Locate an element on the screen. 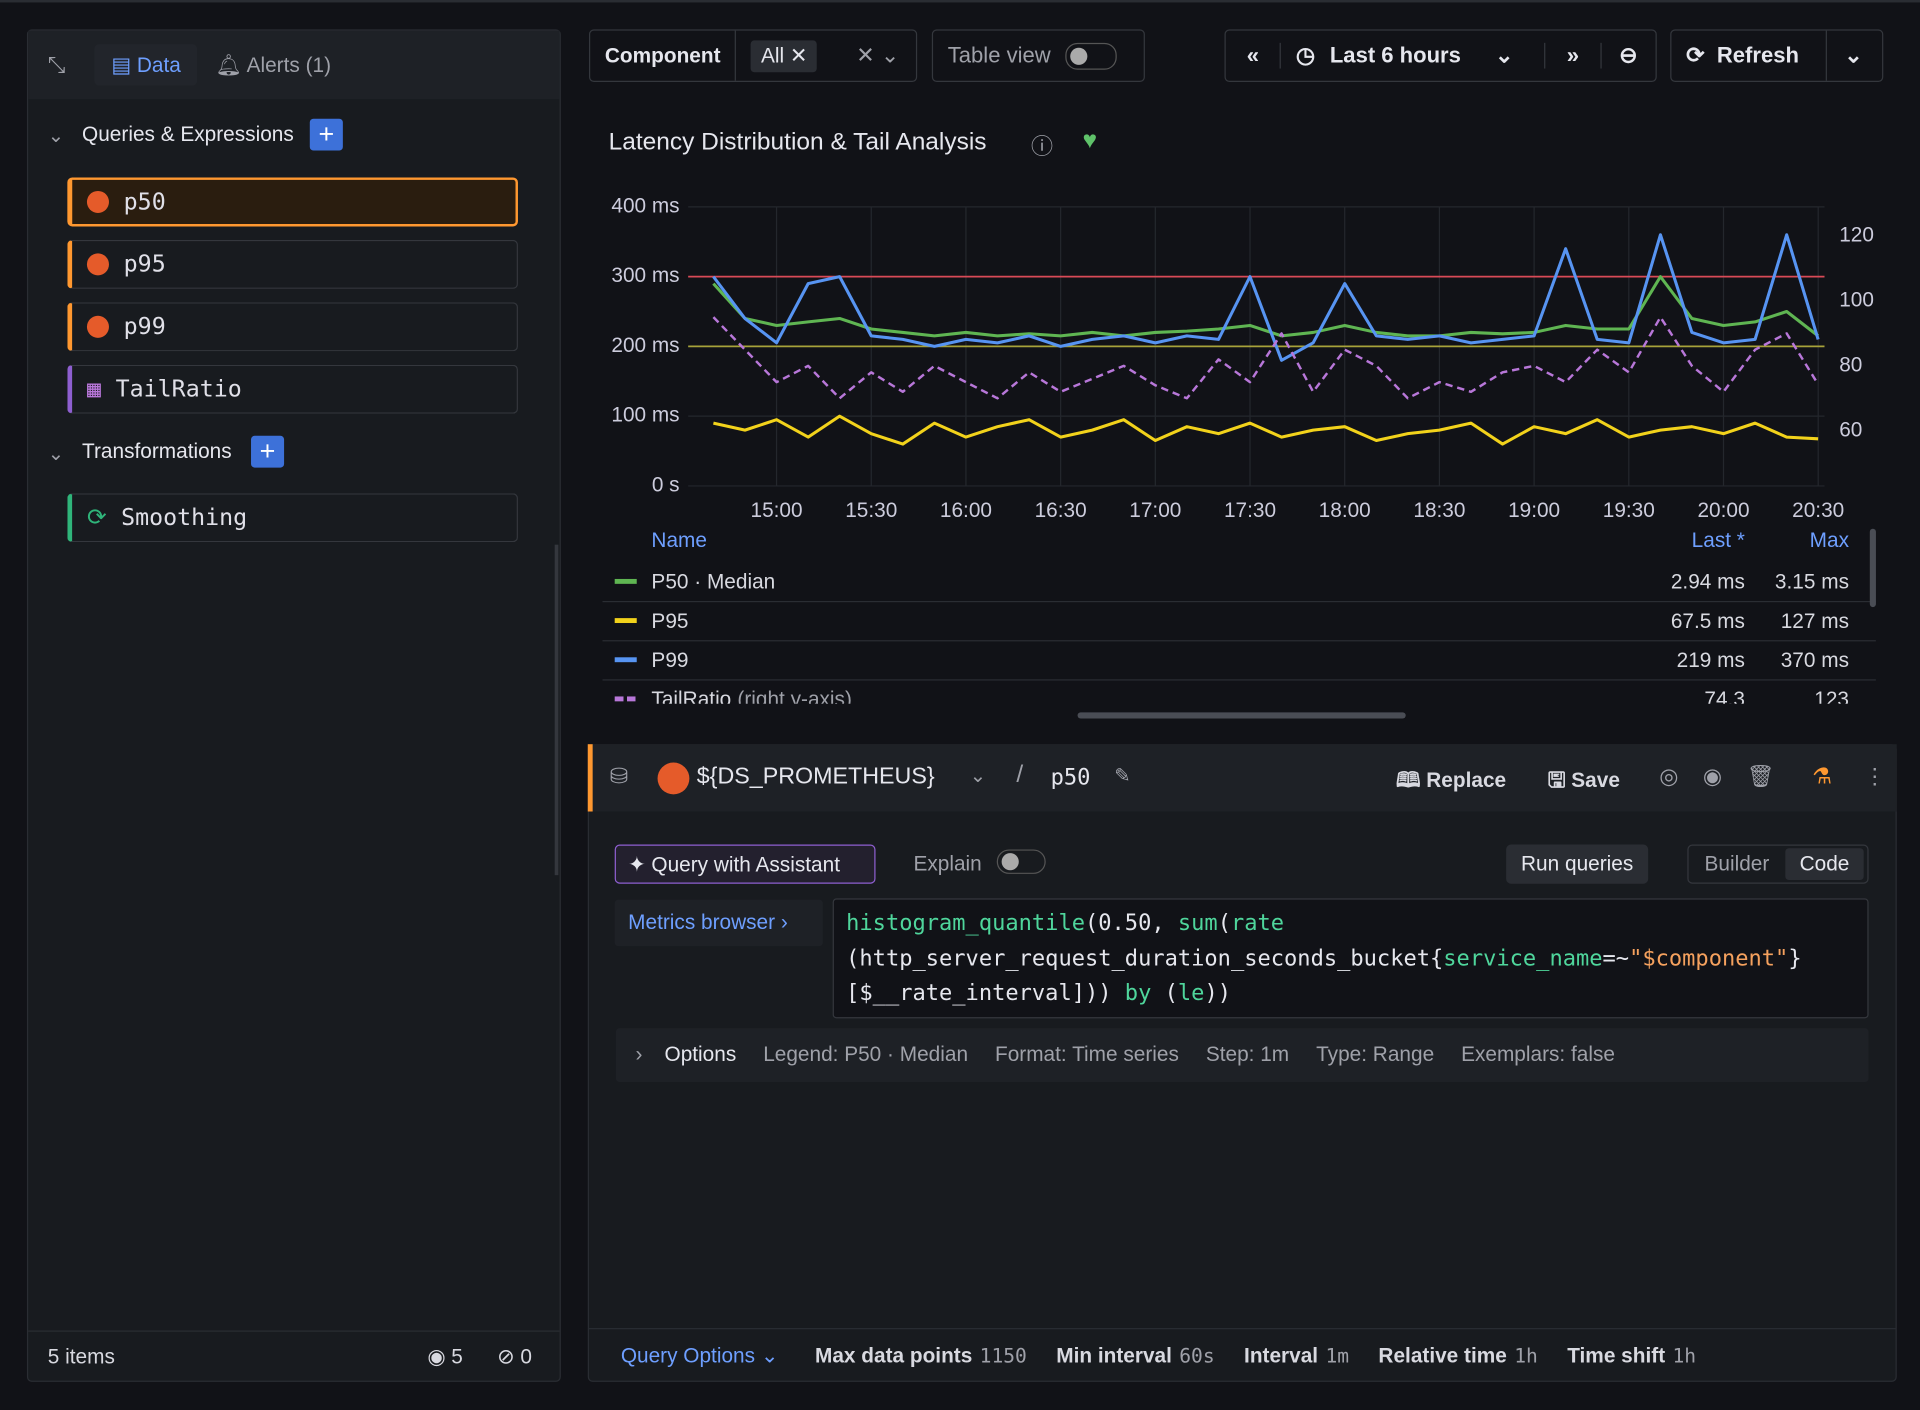  option-label: Relative time is located at coordinates (1442, 1355).